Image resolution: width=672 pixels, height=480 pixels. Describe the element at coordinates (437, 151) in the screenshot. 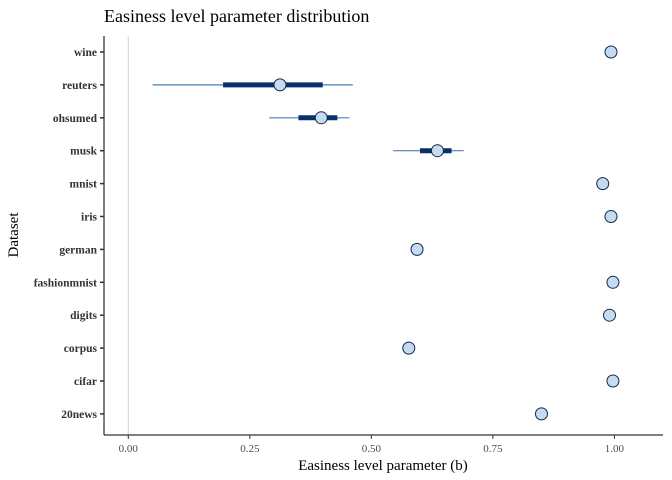

I see `point-musk` at that location.